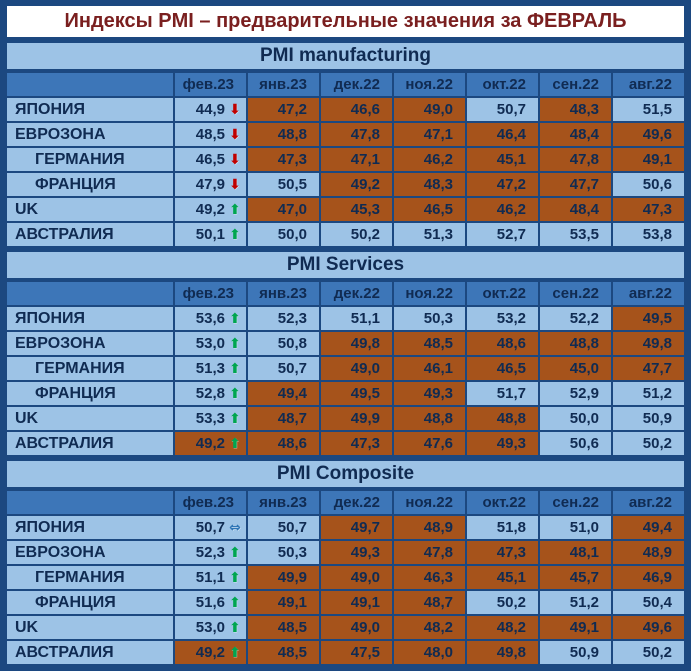  Describe the element at coordinates (292, 184) in the screenshot. I see `value-text: 50,5` at that location.